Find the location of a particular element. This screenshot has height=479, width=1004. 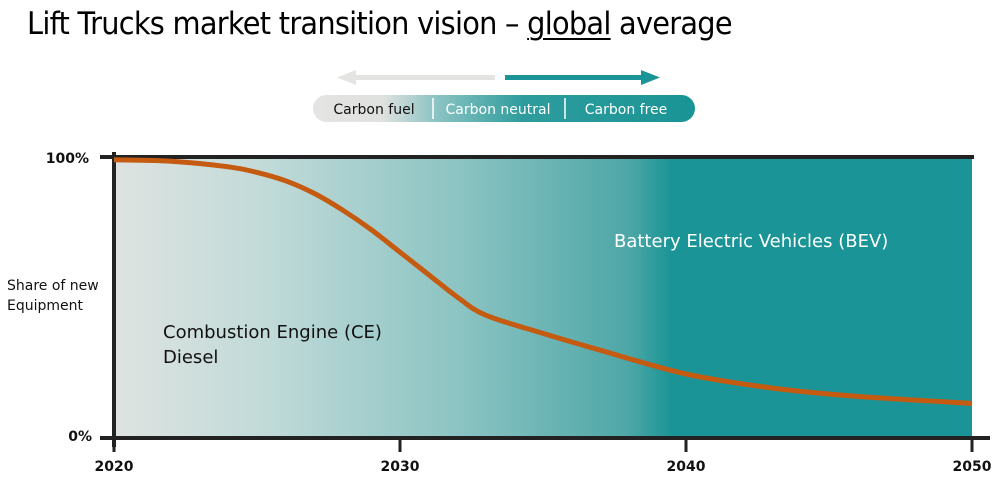

arrow-left-head-icon is located at coordinates (346, 77).